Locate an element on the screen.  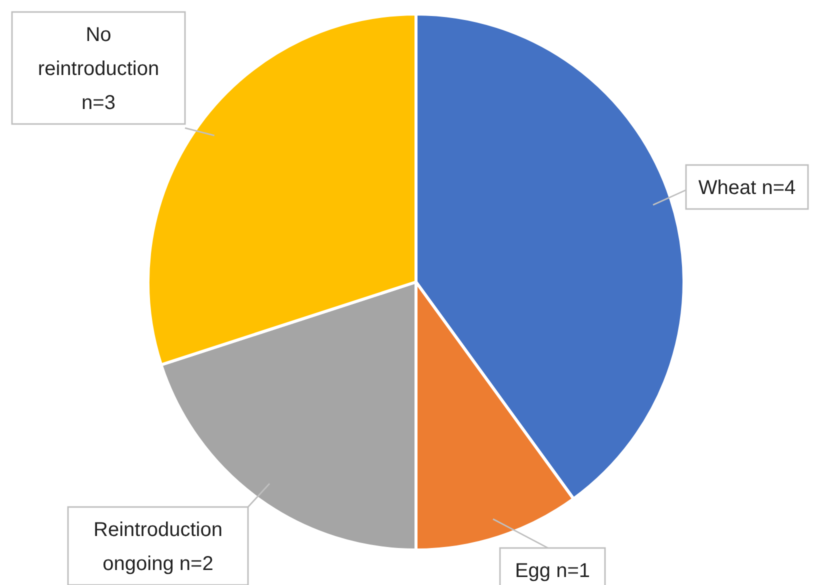
slice-label: Reintroduction ongoing n=2 is located at coordinates (158, 547).